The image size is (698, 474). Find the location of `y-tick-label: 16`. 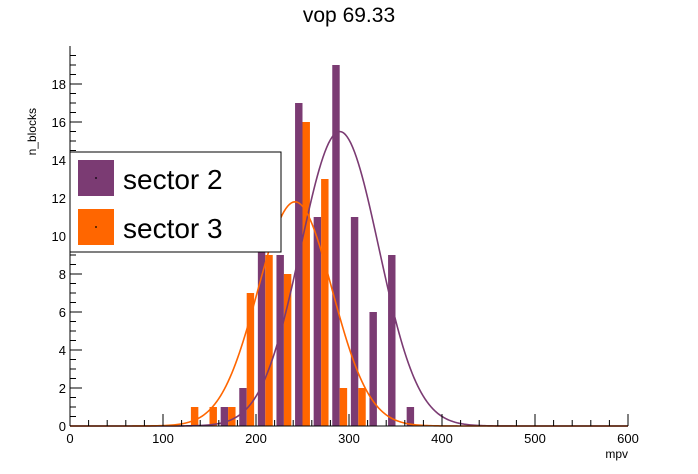

y-tick-label: 16 is located at coordinates (59, 122).